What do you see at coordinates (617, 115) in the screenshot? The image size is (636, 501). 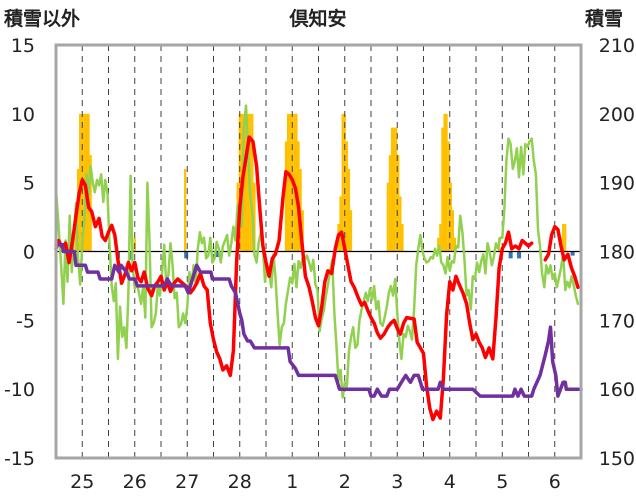 I see `right-tick-label: 200` at bounding box center [617, 115].